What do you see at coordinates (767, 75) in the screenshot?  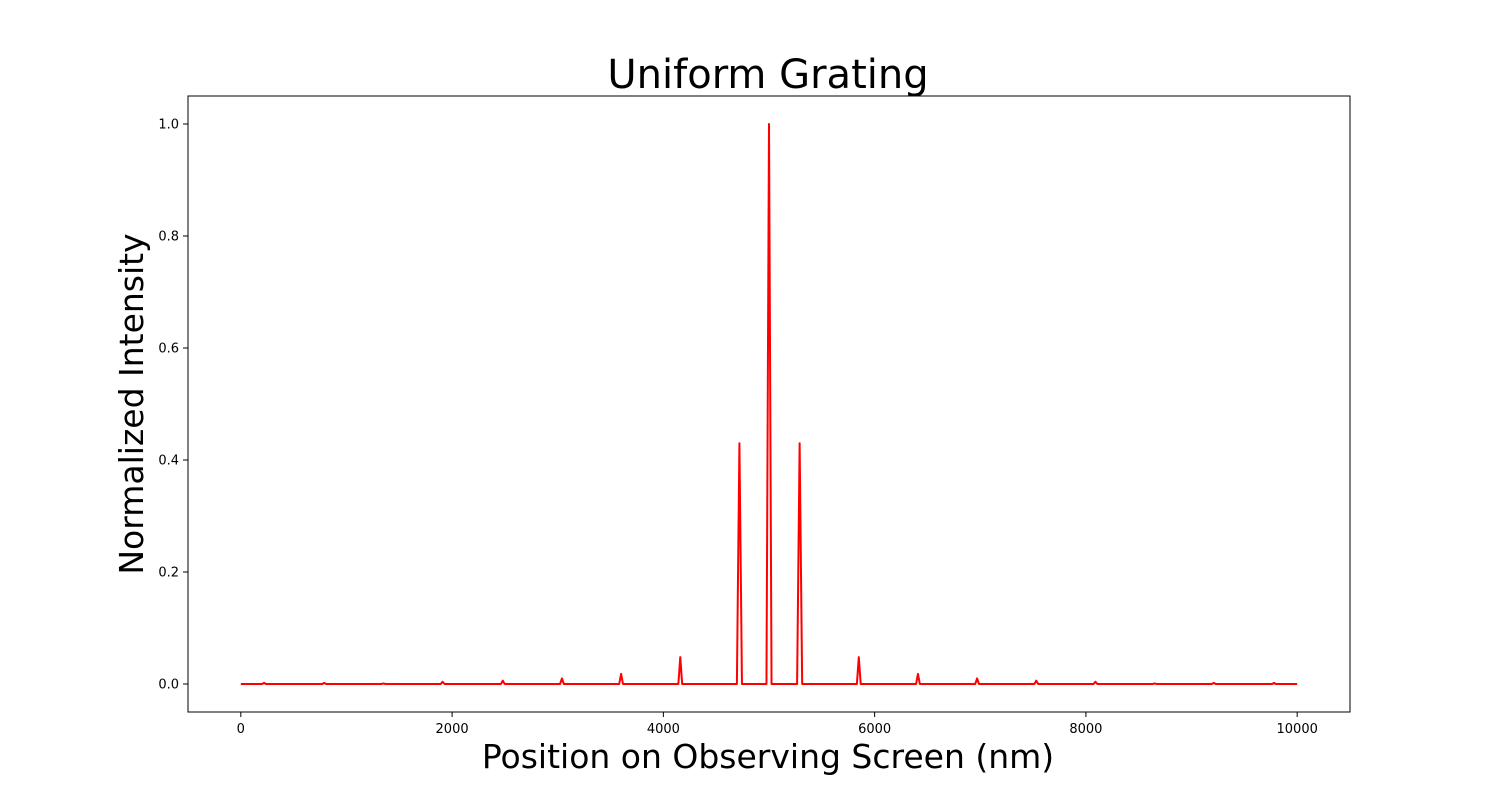 I see `chart-title: Uniform Grating` at bounding box center [767, 75].